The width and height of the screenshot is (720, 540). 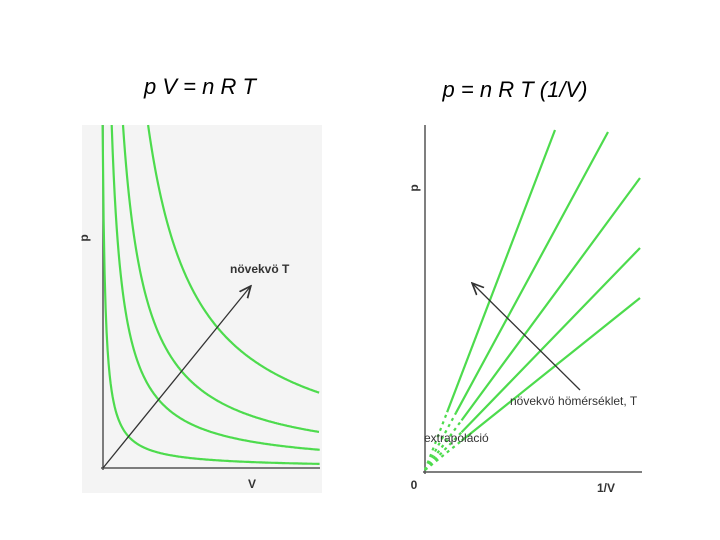 What do you see at coordinates (176, 378) in the screenshot?
I see `left-arrow` at bounding box center [176, 378].